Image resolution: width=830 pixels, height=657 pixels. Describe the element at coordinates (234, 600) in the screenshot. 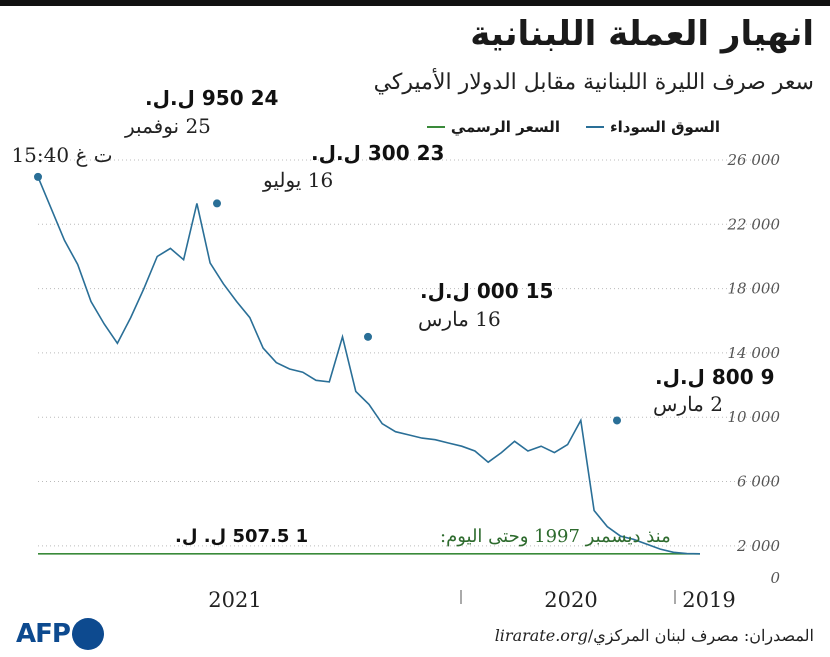

I see `x-tick-label: 2021` at that location.